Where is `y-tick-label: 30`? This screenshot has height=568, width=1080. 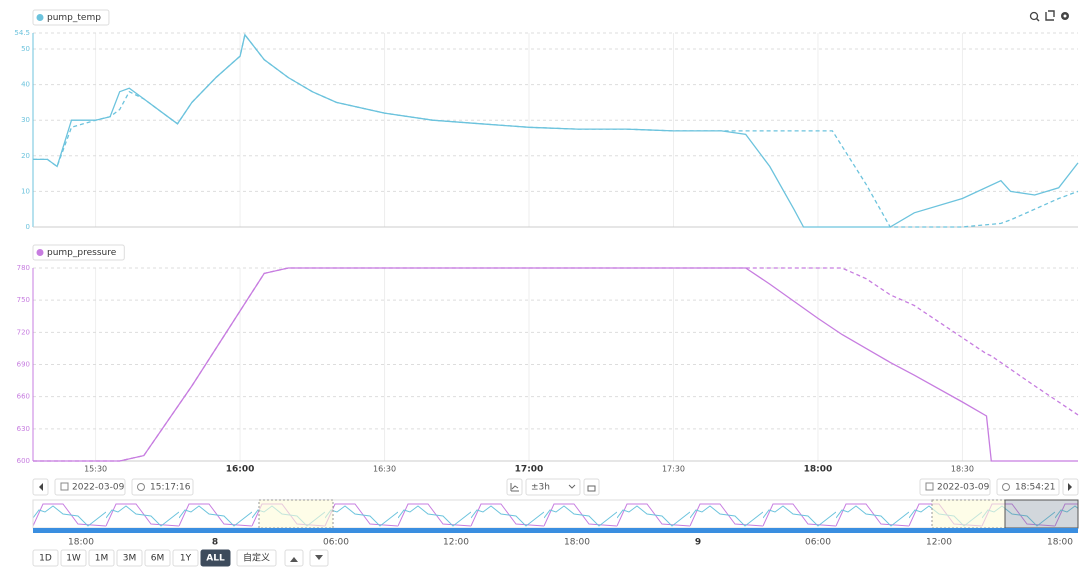
y-tick-label: 30 is located at coordinates (25, 120).